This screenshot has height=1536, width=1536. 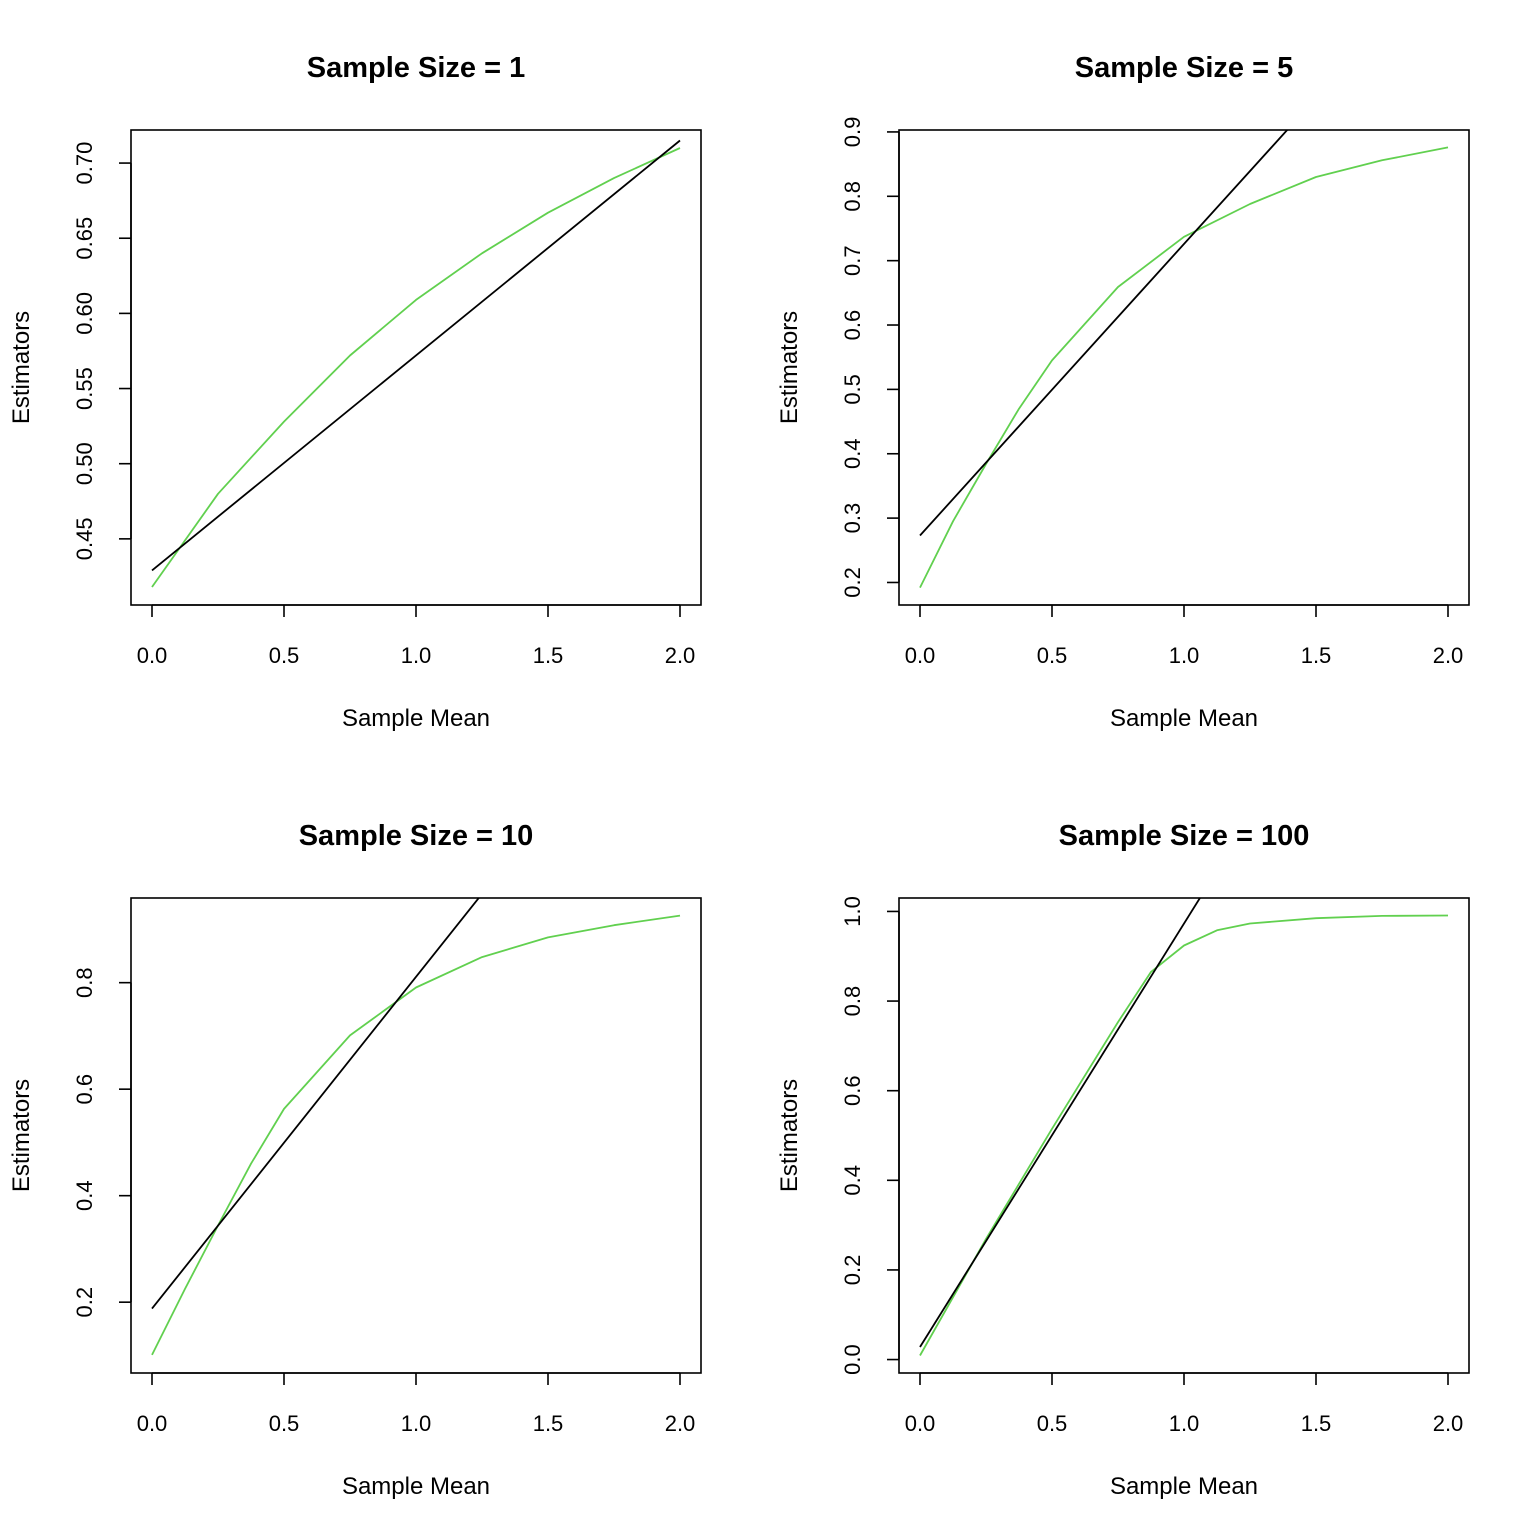 What do you see at coordinates (84, 388) in the screenshot?
I see `y-tick-label: 0.55` at bounding box center [84, 388].